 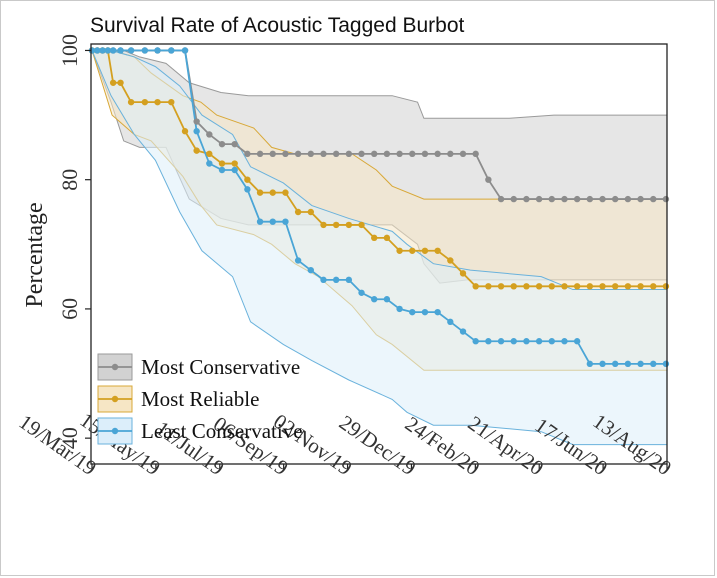 I want to click on legend-label-2: Least Conservative, so click(x=222, y=431).